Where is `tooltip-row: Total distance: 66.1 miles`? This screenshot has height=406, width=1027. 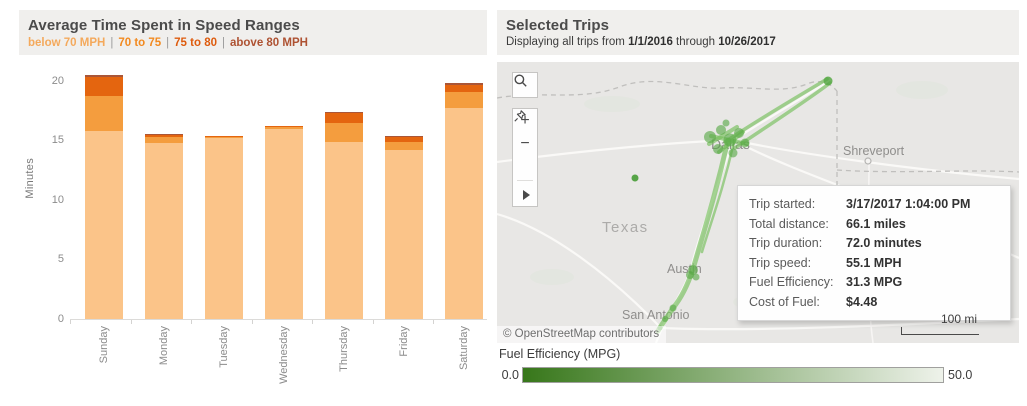
tooltip-row: Total distance: 66.1 miles is located at coordinates (874, 225).